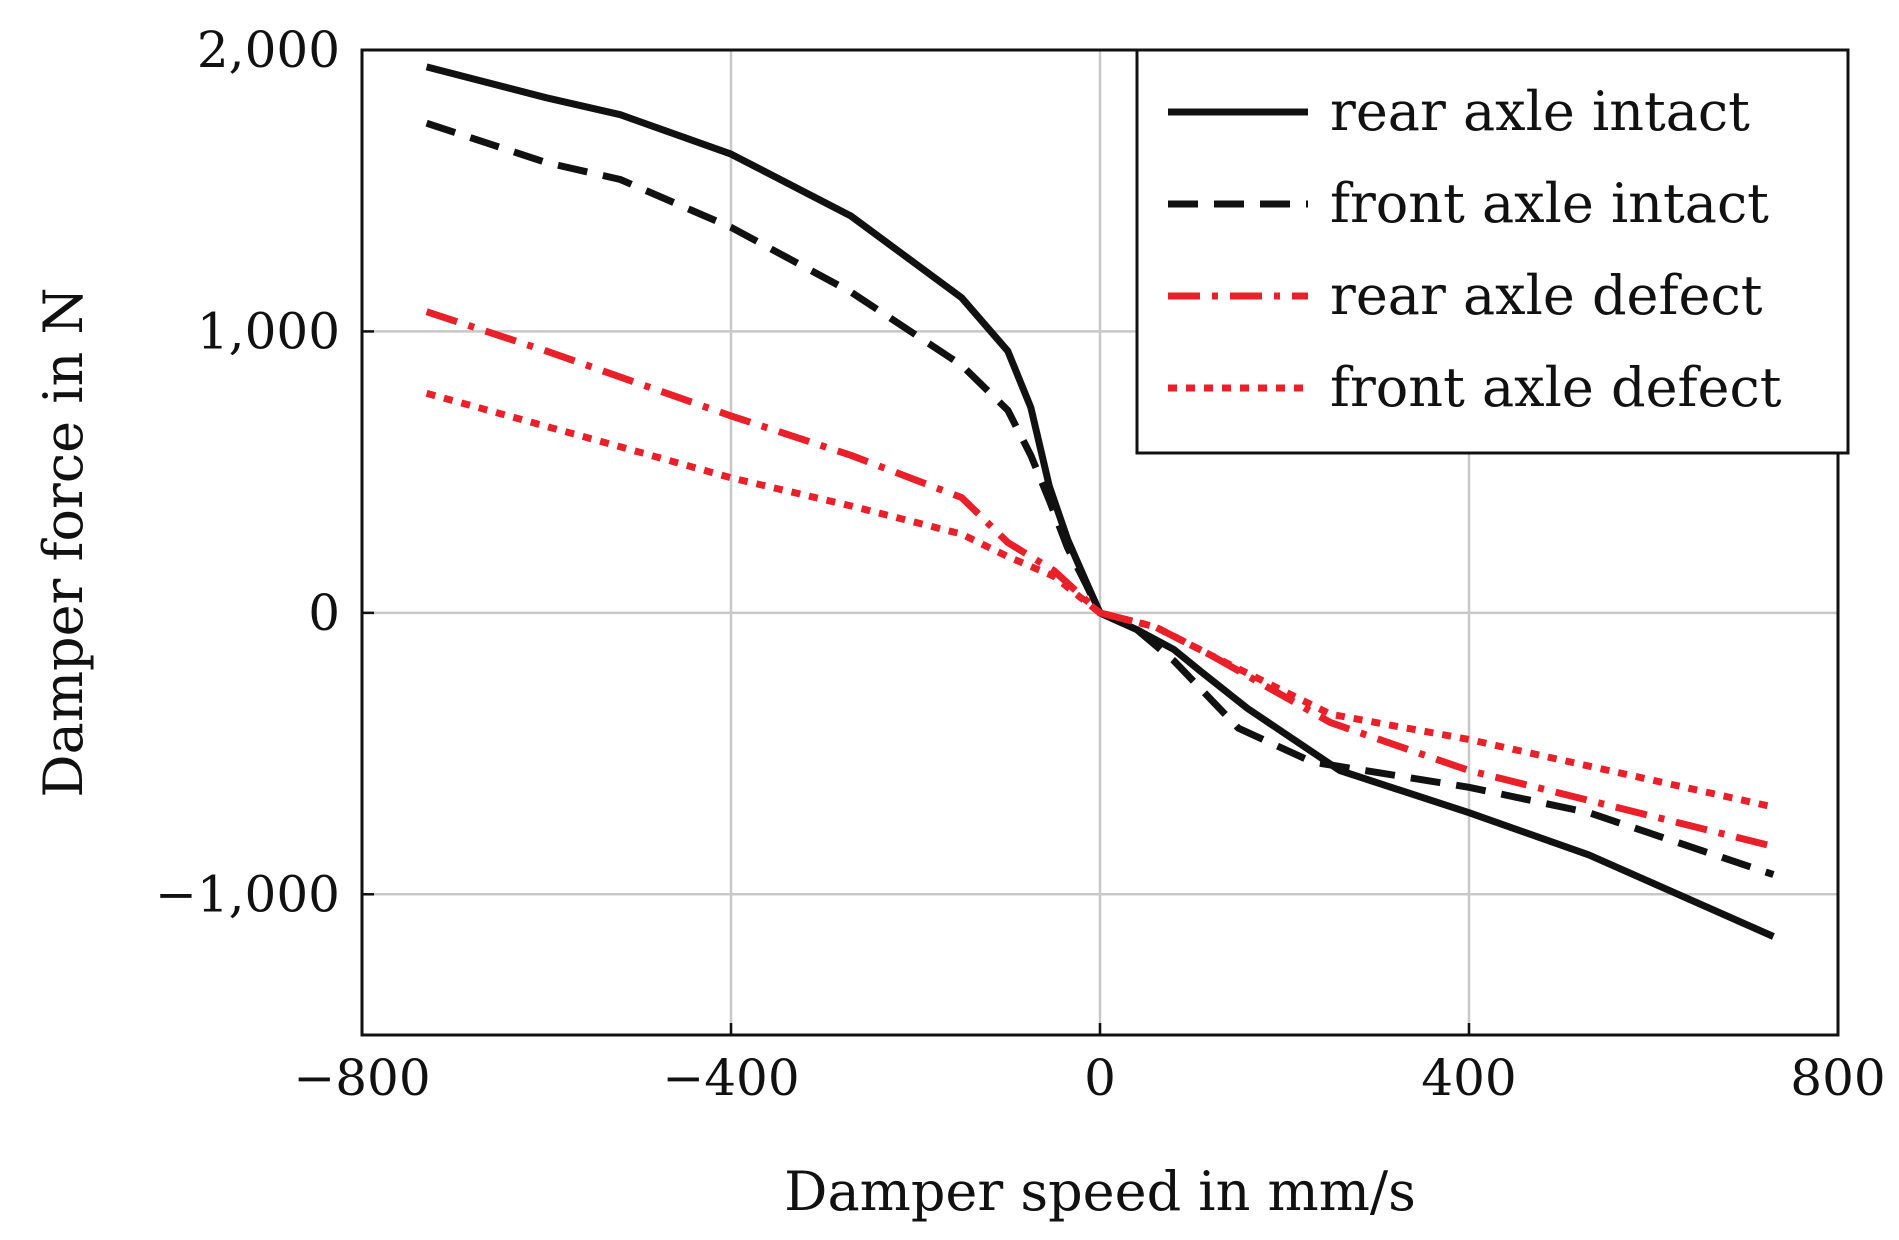 Image resolution: width=1899 pixels, height=1240 pixels. Describe the element at coordinates (324, 613) in the screenshot. I see `y-tick-label: 0` at that location.